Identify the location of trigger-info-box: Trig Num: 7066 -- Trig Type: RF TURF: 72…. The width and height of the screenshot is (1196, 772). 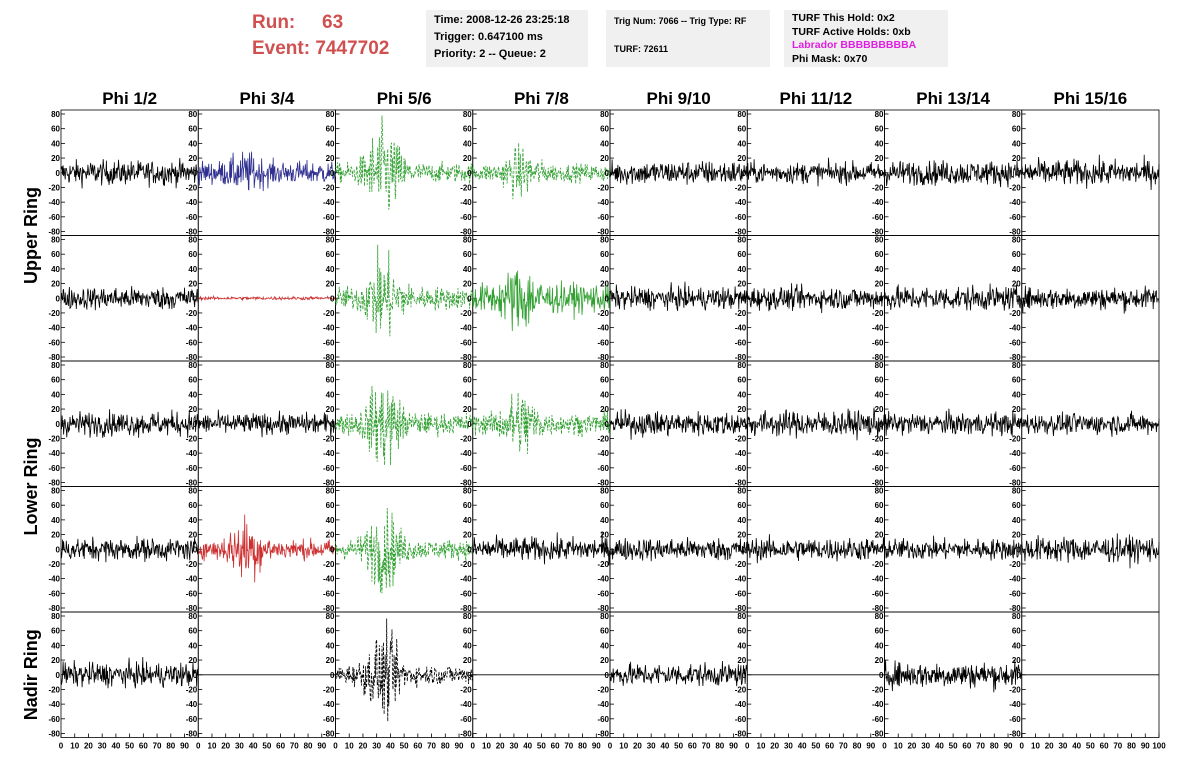
(688, 38).